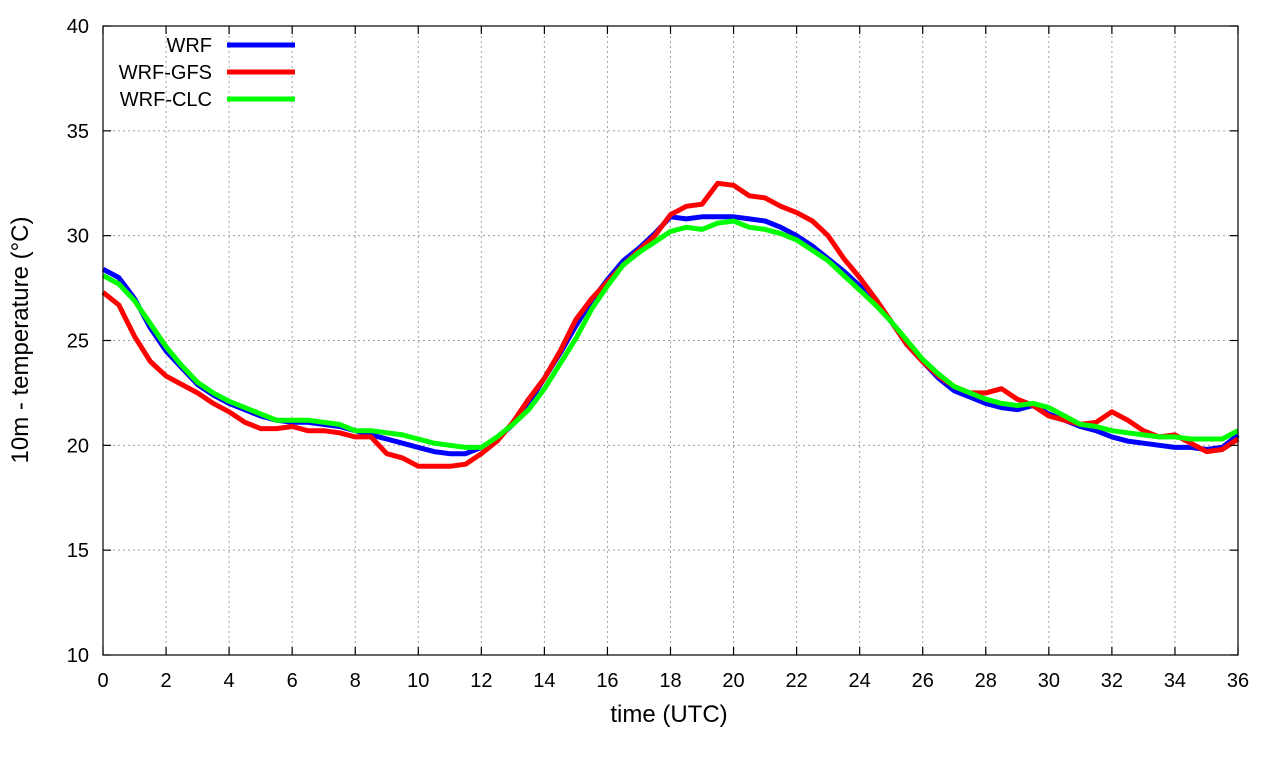 This screenshot has width=1280, height=760. Describe the element at coordinates (78, 446) in the screenshot. I see `y-tick-label: 20` at that location.